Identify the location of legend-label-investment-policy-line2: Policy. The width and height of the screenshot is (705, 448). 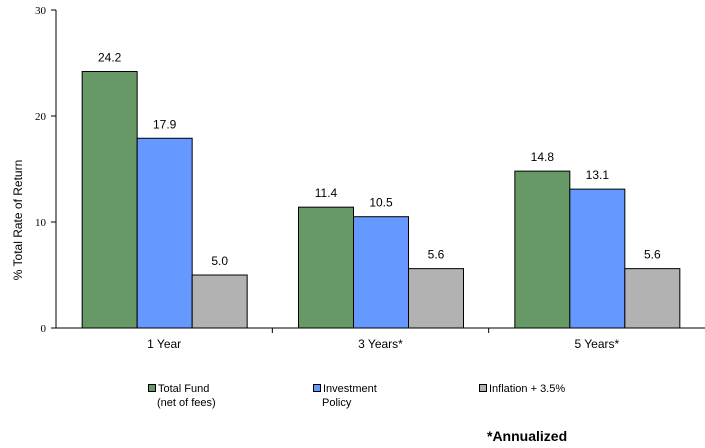
(337, 403).